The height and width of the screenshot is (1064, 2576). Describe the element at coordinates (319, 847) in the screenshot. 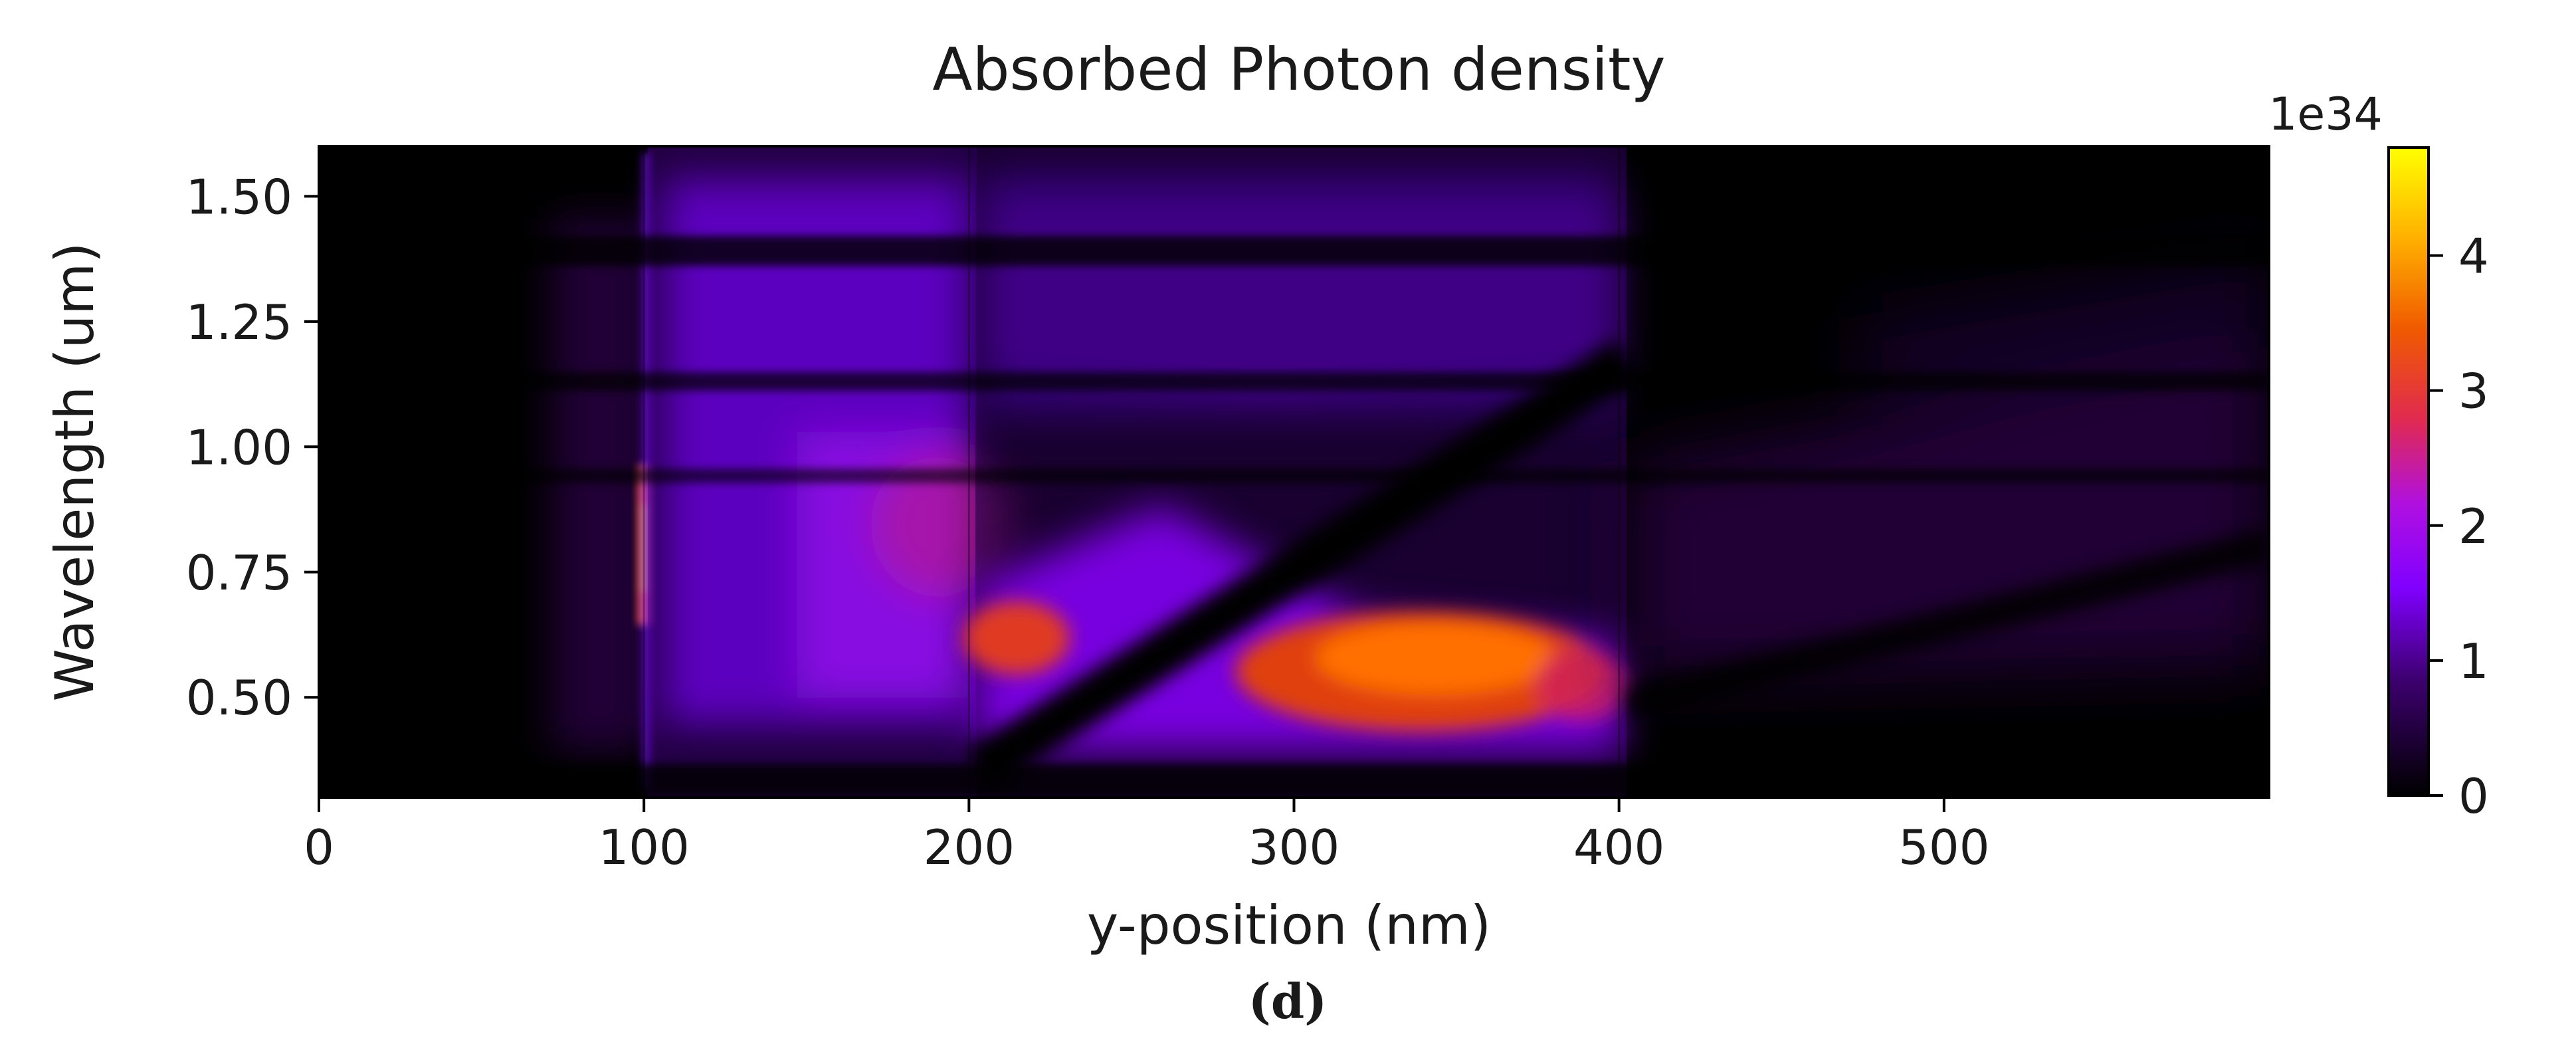

I see `x-tick-label: 0` at that location.